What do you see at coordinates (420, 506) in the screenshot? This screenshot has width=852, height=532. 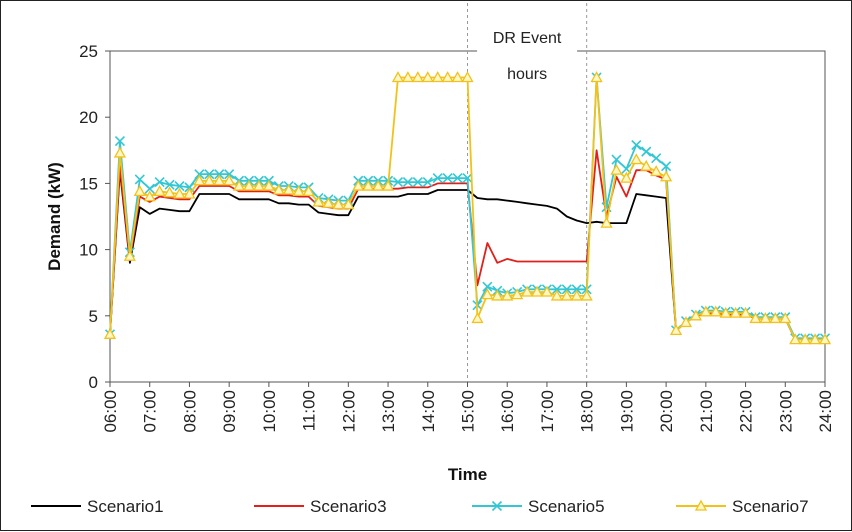 I see `legend: Scenario1 Scenario3 Scenario5 Scenario7` at bounding box center [420, 506].